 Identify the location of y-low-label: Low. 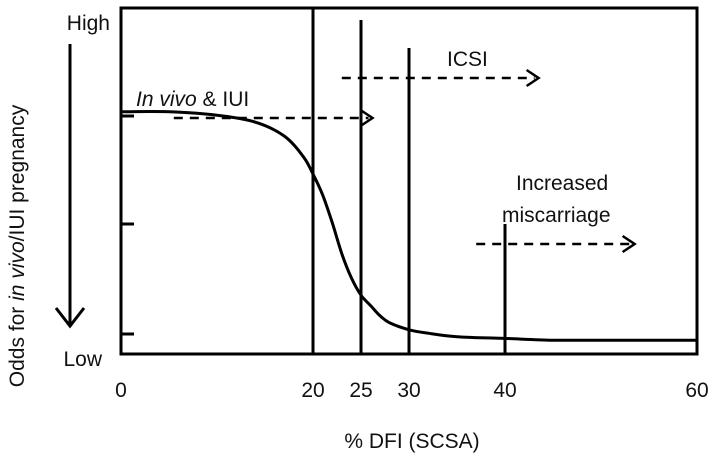
(82, 359).